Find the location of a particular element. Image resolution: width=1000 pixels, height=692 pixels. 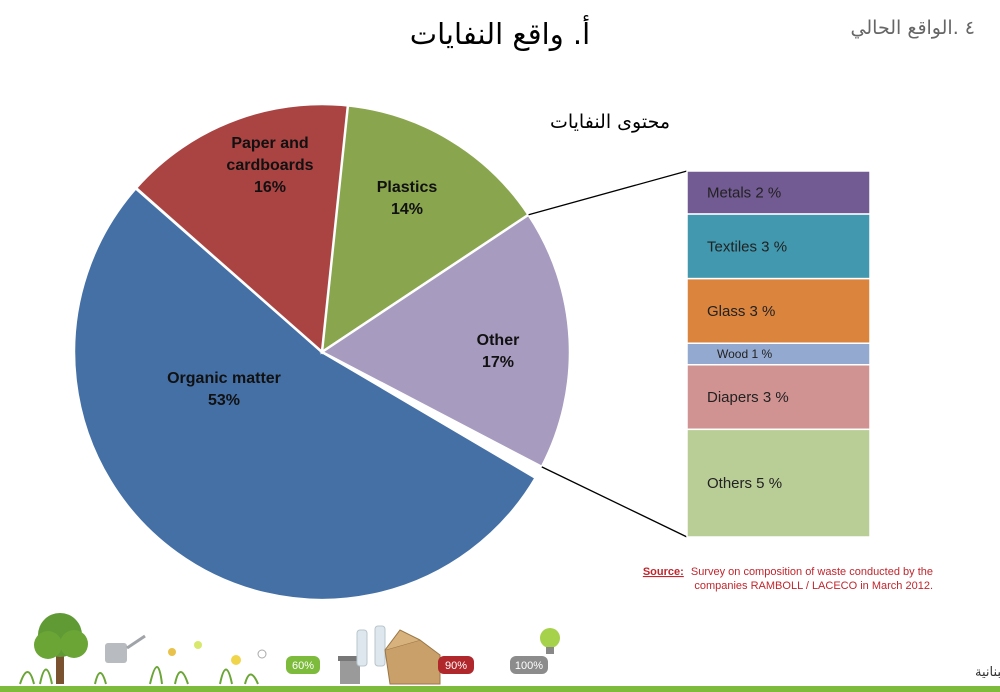

grass-icon is located at coordinates (139, 675).